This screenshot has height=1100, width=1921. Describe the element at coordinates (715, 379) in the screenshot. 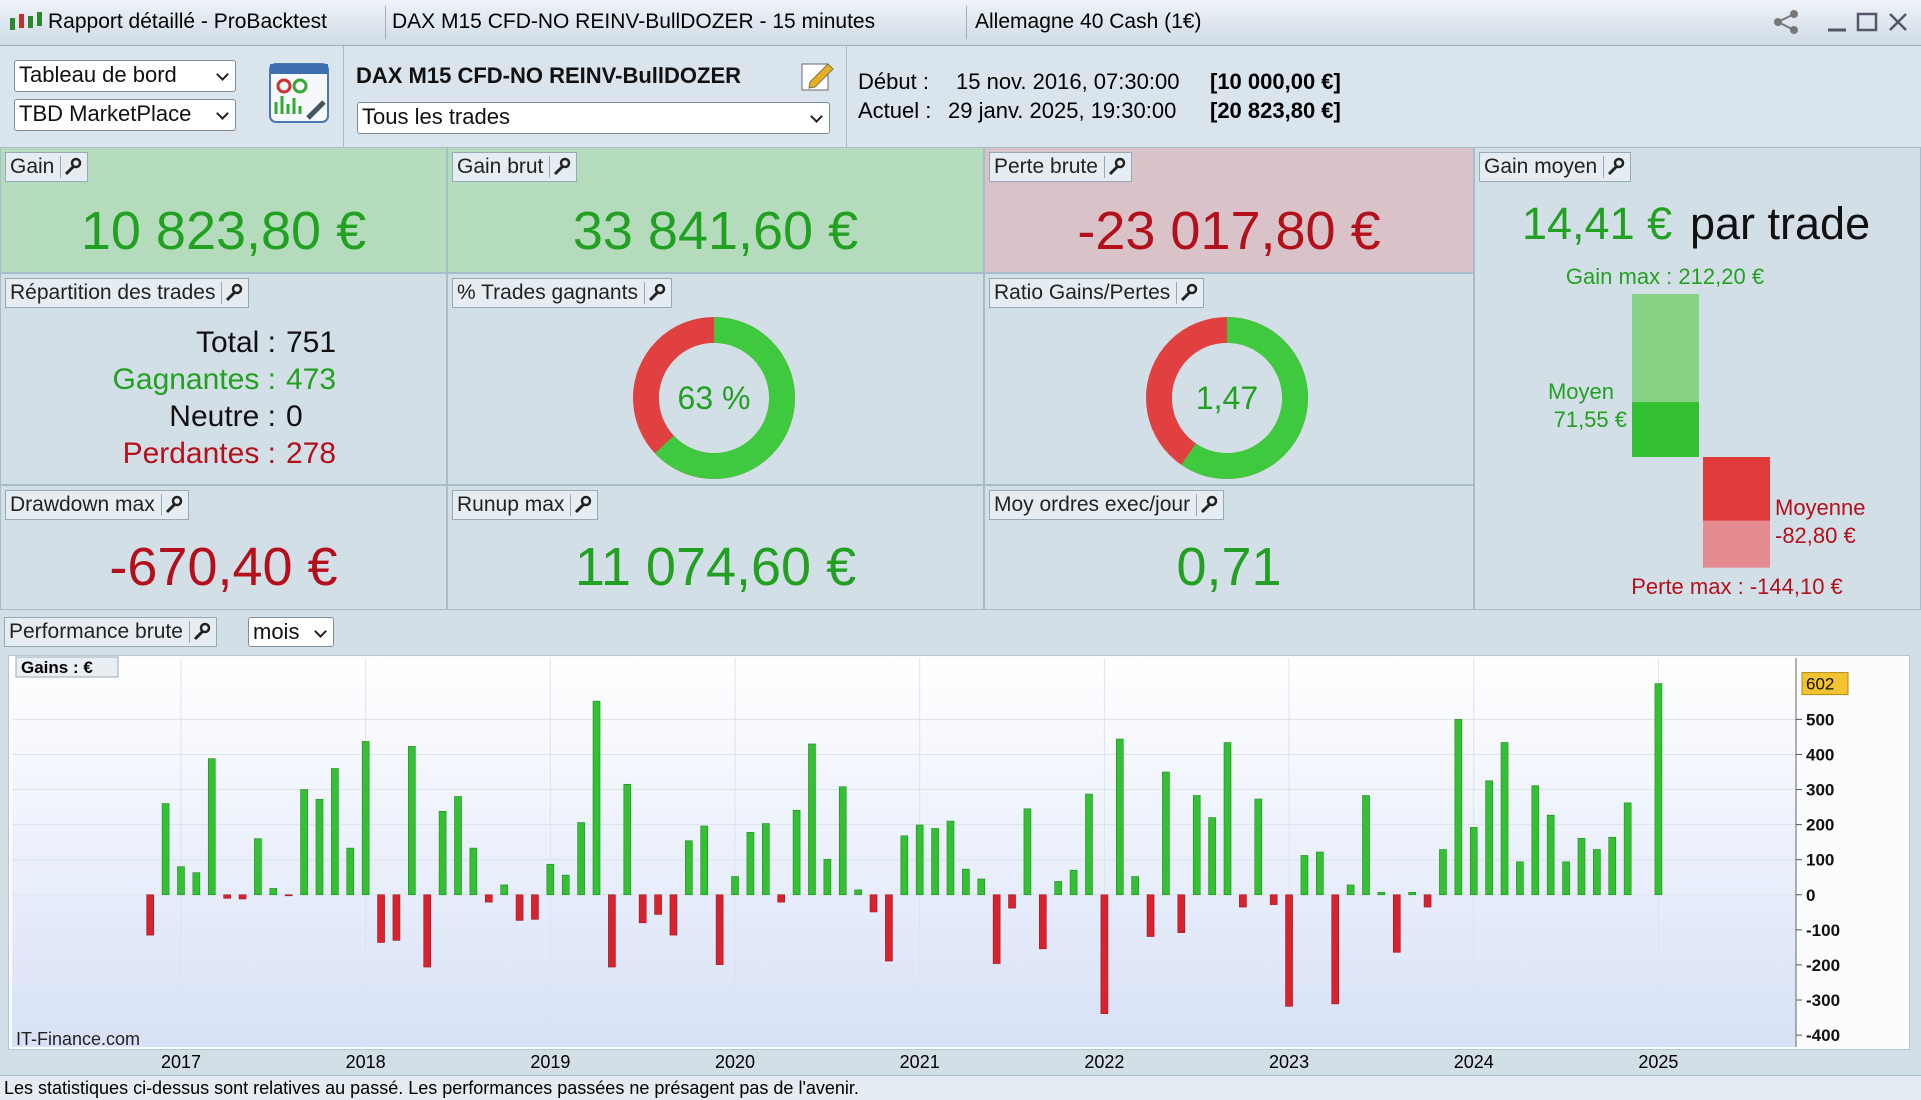

I see `win-rate-panel: % Trades gagnants` at that location.